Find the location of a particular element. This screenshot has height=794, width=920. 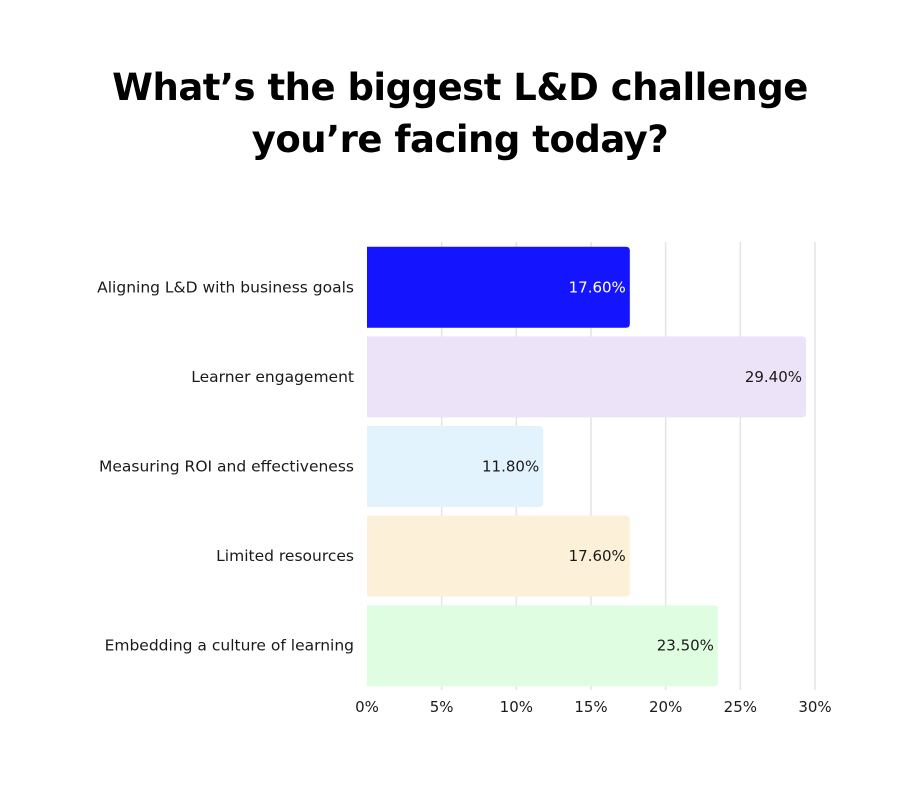

x-tick-label: 25% is located at coordinates (740, 707).